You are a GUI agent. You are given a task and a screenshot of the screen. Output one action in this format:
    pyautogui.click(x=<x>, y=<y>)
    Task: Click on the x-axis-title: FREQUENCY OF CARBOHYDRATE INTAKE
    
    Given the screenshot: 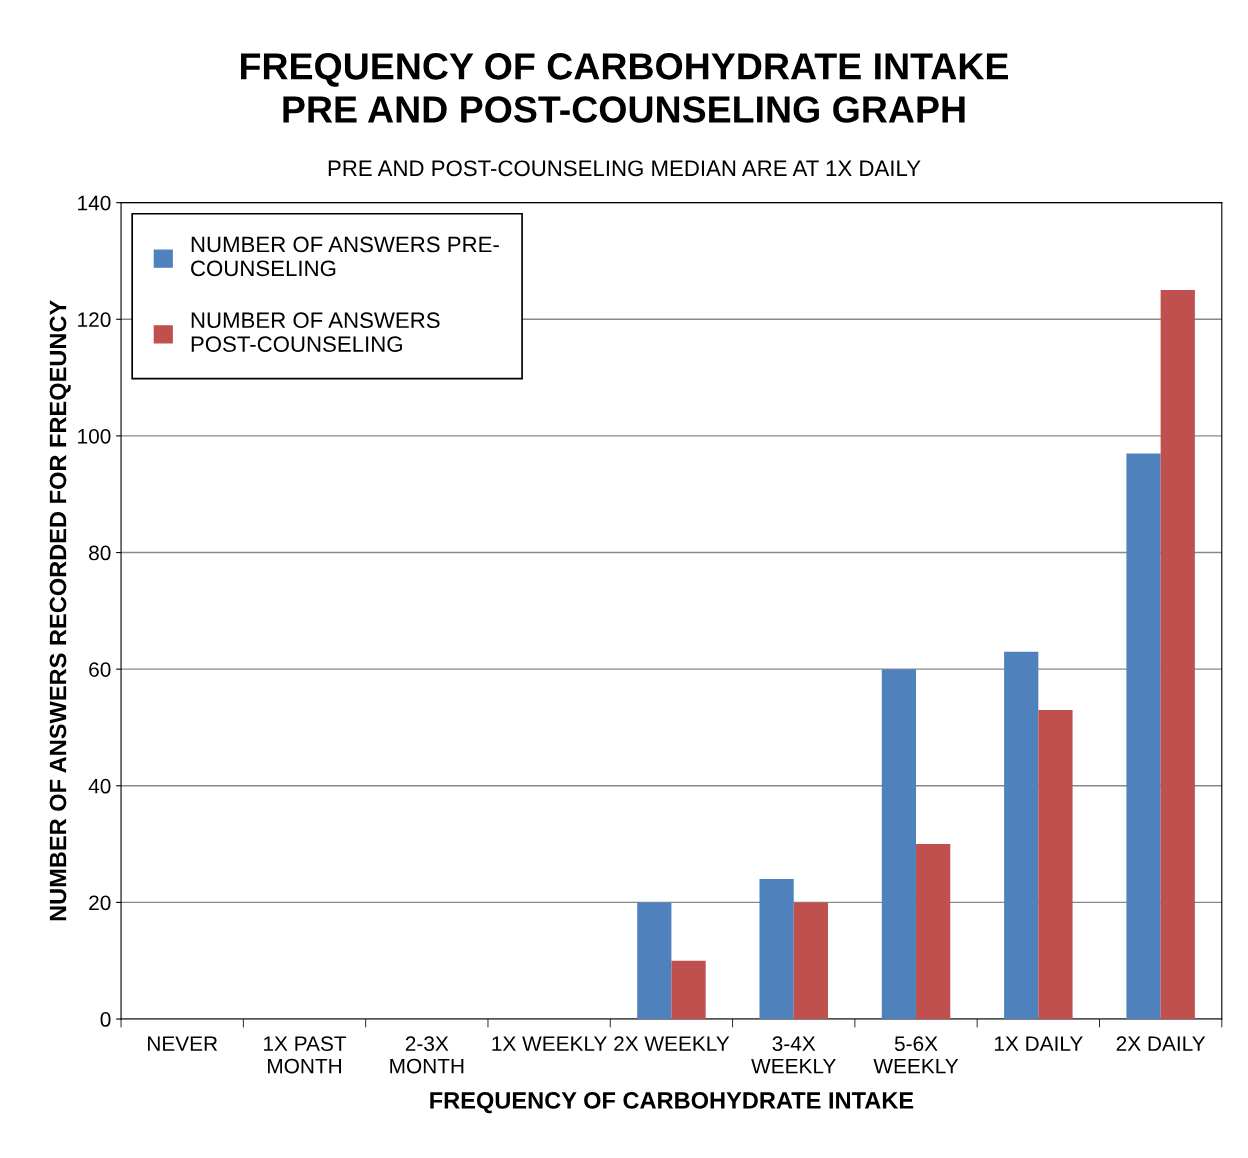 What is the action you would take?
    pyautogui.click(x=672, y=1103)
    